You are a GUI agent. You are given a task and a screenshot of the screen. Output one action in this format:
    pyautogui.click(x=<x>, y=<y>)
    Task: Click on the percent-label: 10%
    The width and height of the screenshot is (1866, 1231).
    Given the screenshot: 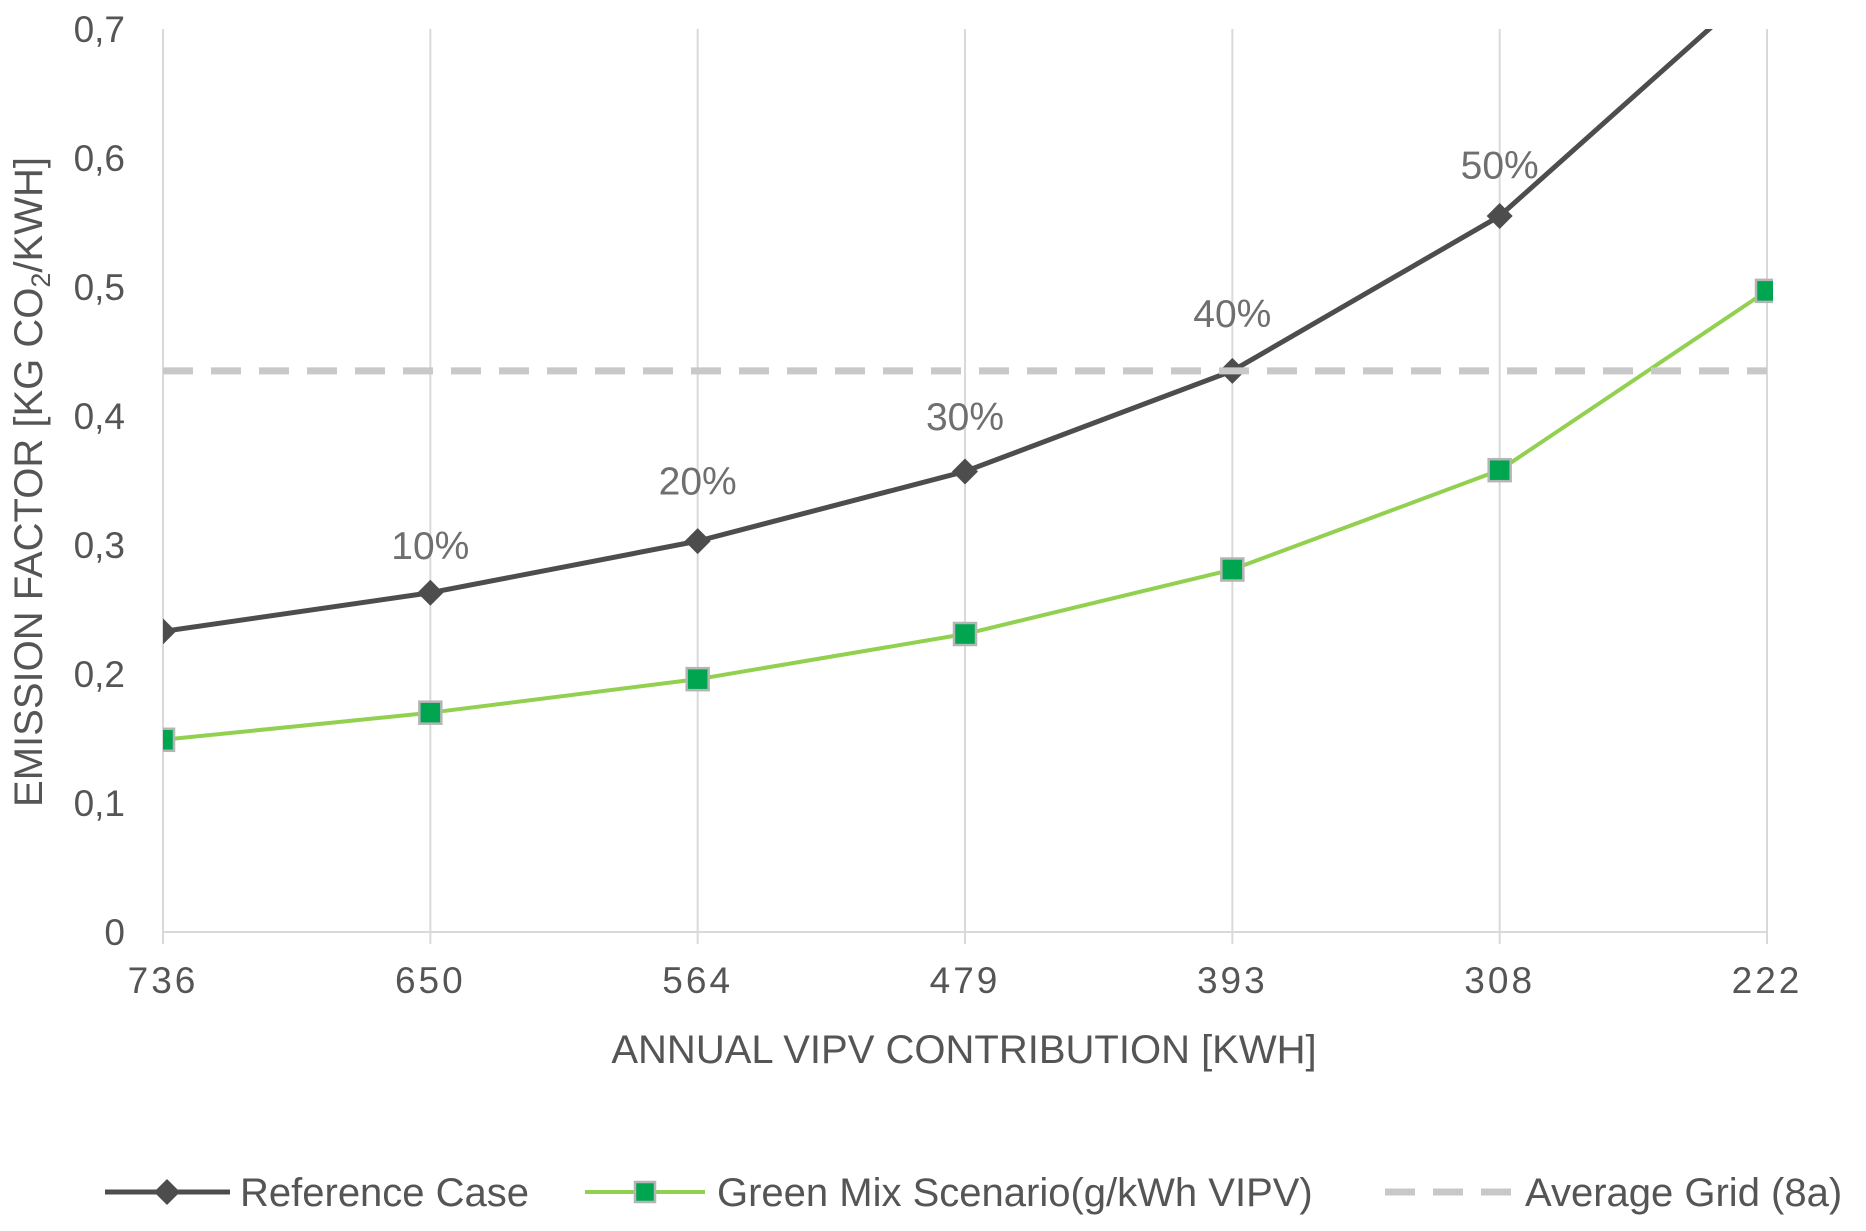 What is the action you would take?
    pyautogui.click(x=430, y=546)
    